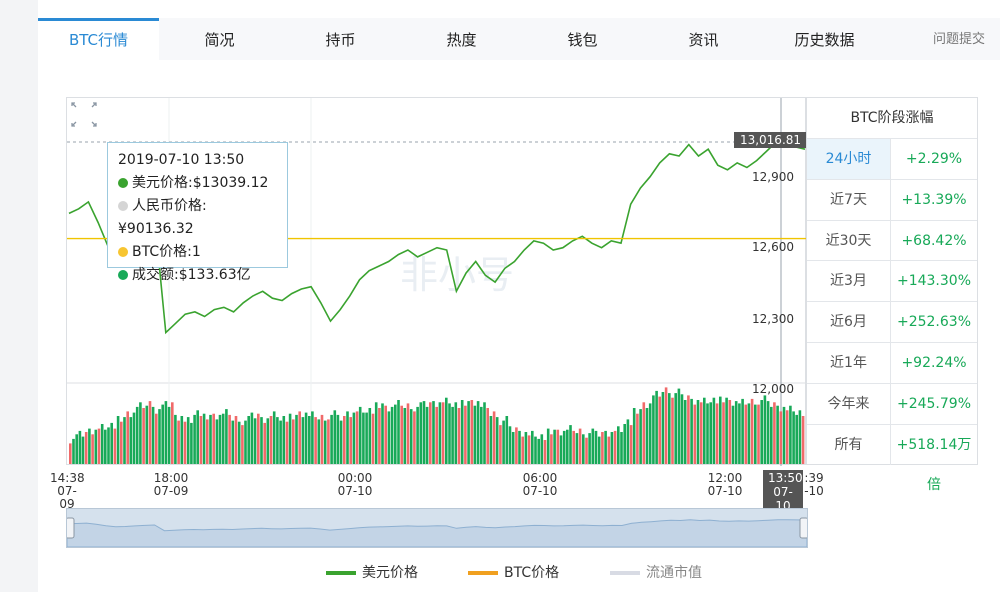  What do you see at coordinates (892, 282) in the screenshot?
I see `period-row-3m: 近3月 +143.30%` at bounding box center [892, 282].